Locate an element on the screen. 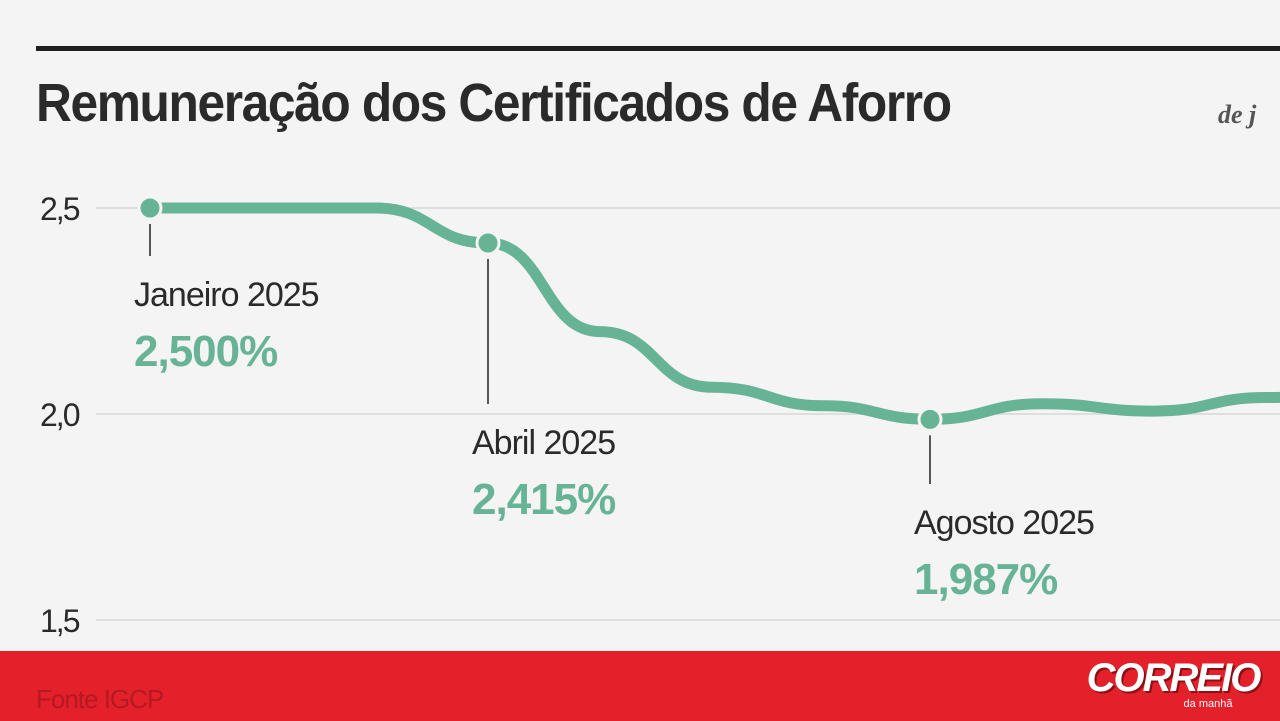 The height and width of the screenshot is (721, 1280). chart-title: Remuneração dos Certificados de Aforro is located at coordinates (494, 103).